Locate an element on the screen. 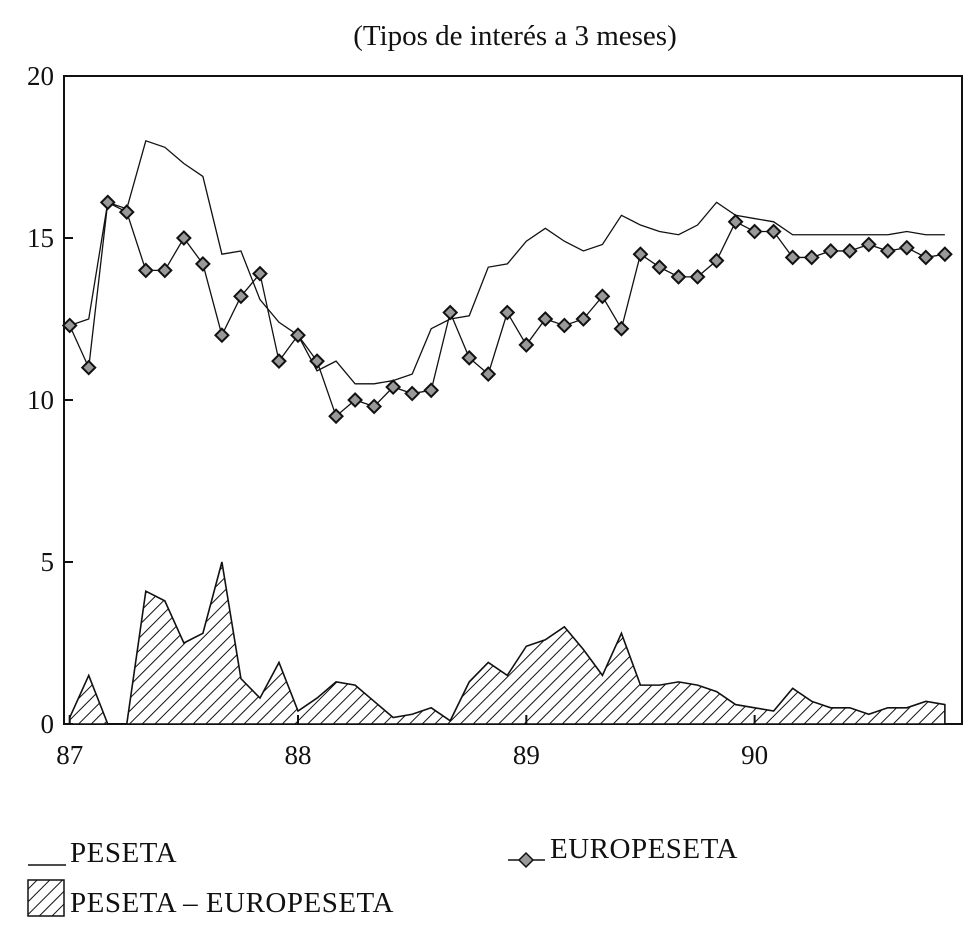  legend-swatch-hatched is located at coordinates (46, 898).